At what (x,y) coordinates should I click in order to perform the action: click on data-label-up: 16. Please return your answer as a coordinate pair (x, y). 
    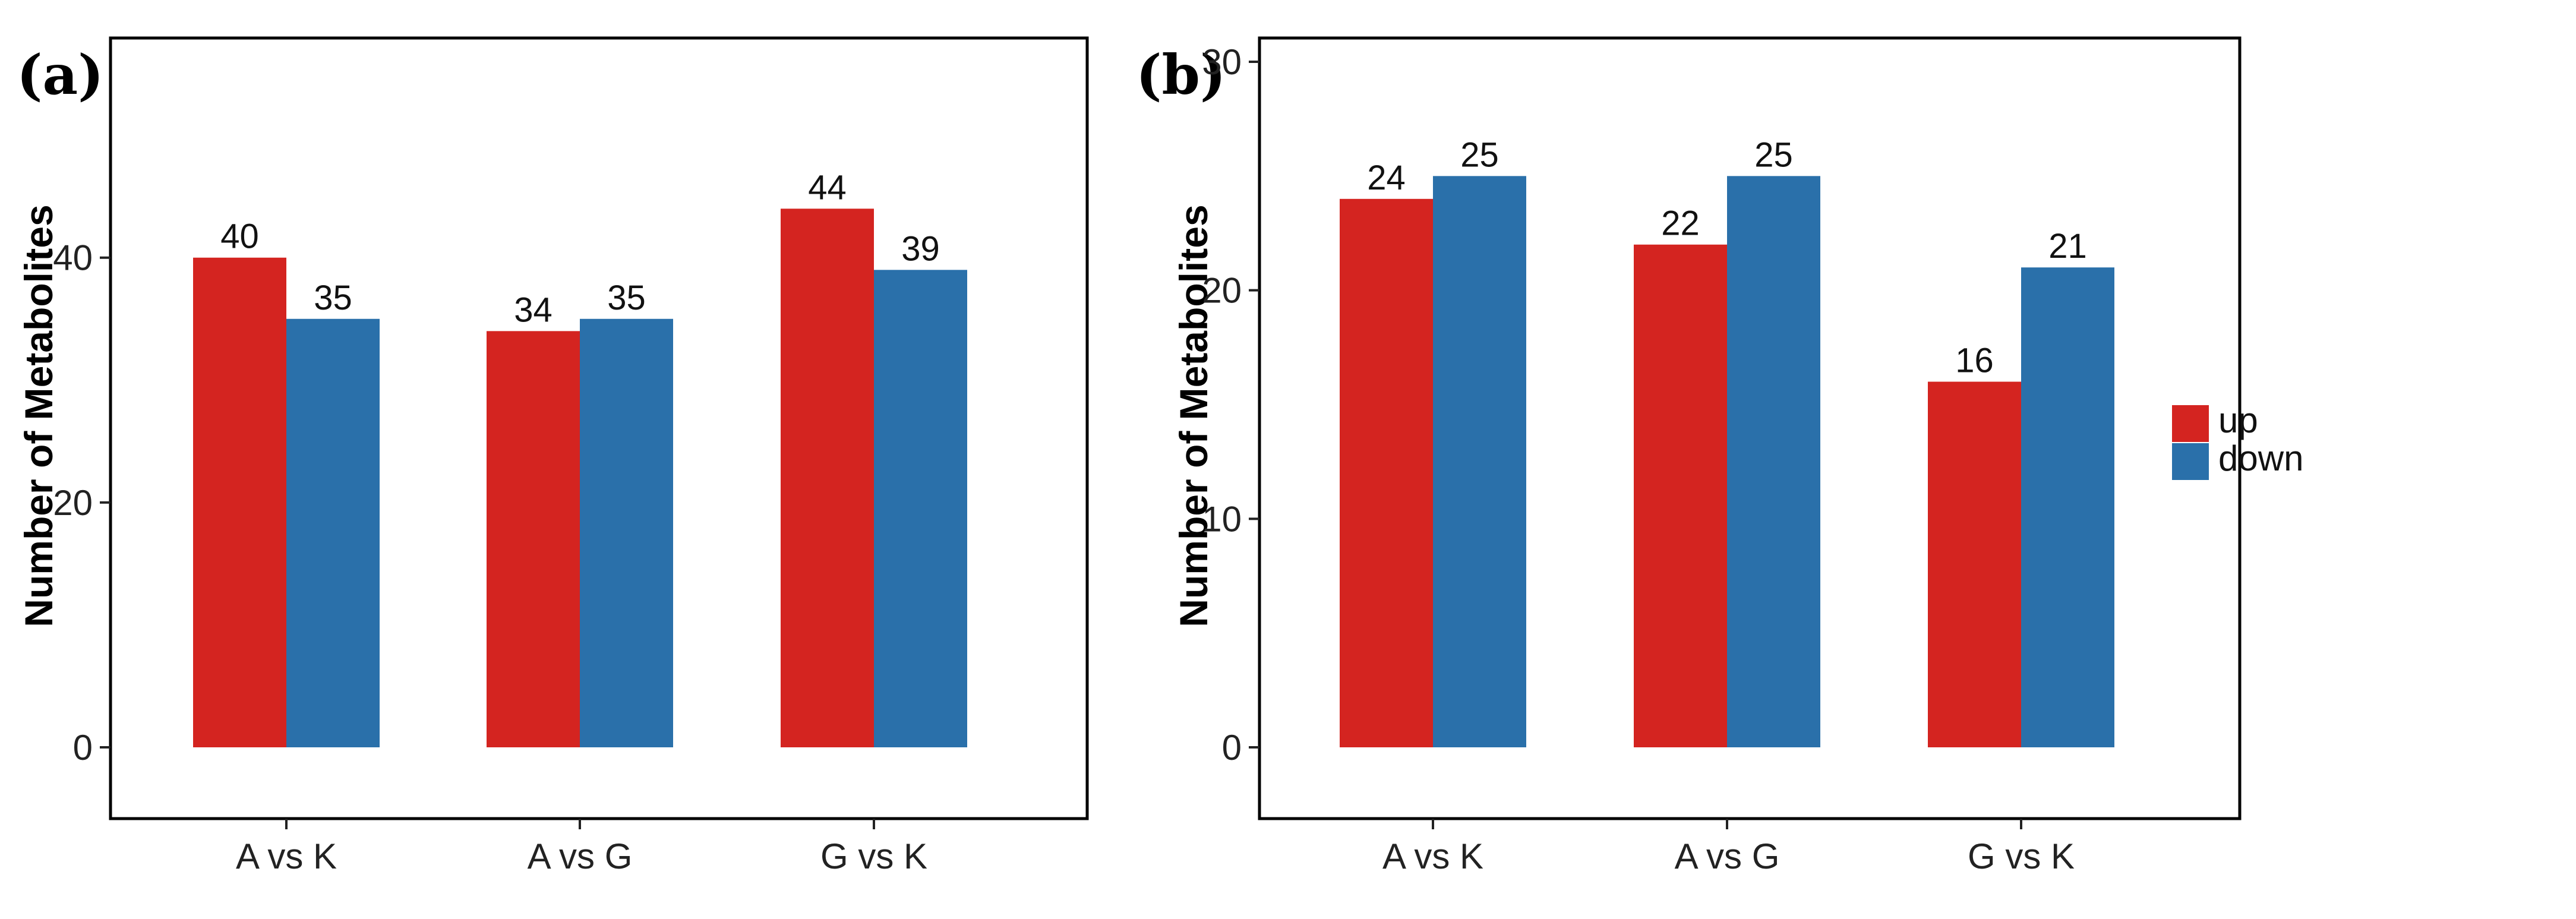
    Looking at the image, I should click on (1974, 361).